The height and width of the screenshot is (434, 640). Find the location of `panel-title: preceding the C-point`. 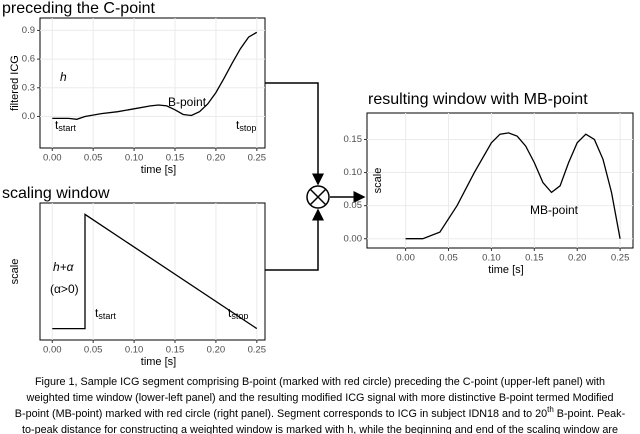

panel-title: preceding the C-point is located at coordinates (79, 8).